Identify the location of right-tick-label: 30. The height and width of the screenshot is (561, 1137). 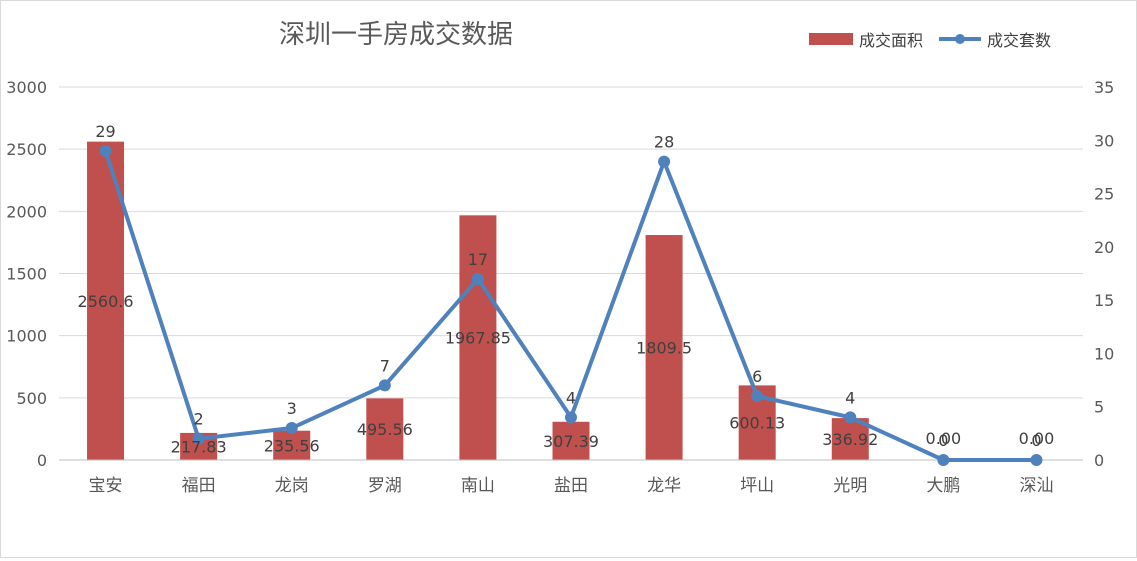
(1104, 140).